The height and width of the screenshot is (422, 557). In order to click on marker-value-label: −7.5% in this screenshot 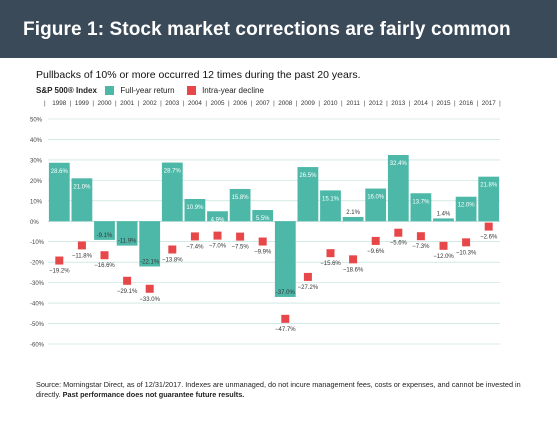, I will do `click(241, 248)`.